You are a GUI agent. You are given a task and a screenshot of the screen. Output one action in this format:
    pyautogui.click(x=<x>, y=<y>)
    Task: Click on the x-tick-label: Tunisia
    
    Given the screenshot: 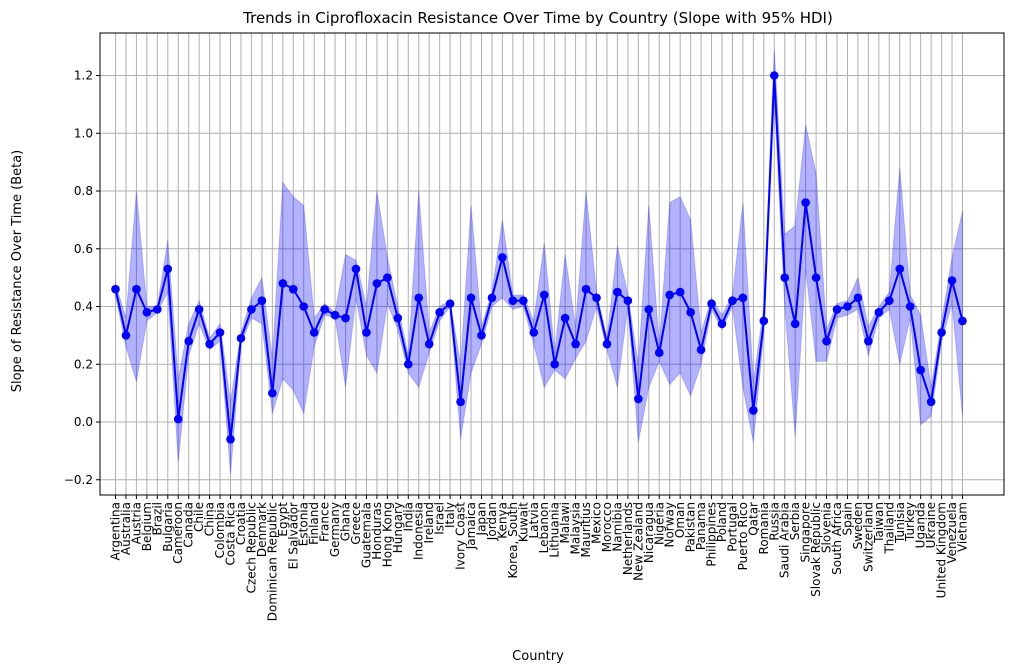 What is the action you would take?
    pyautogui.click(x=900, y=523)
    